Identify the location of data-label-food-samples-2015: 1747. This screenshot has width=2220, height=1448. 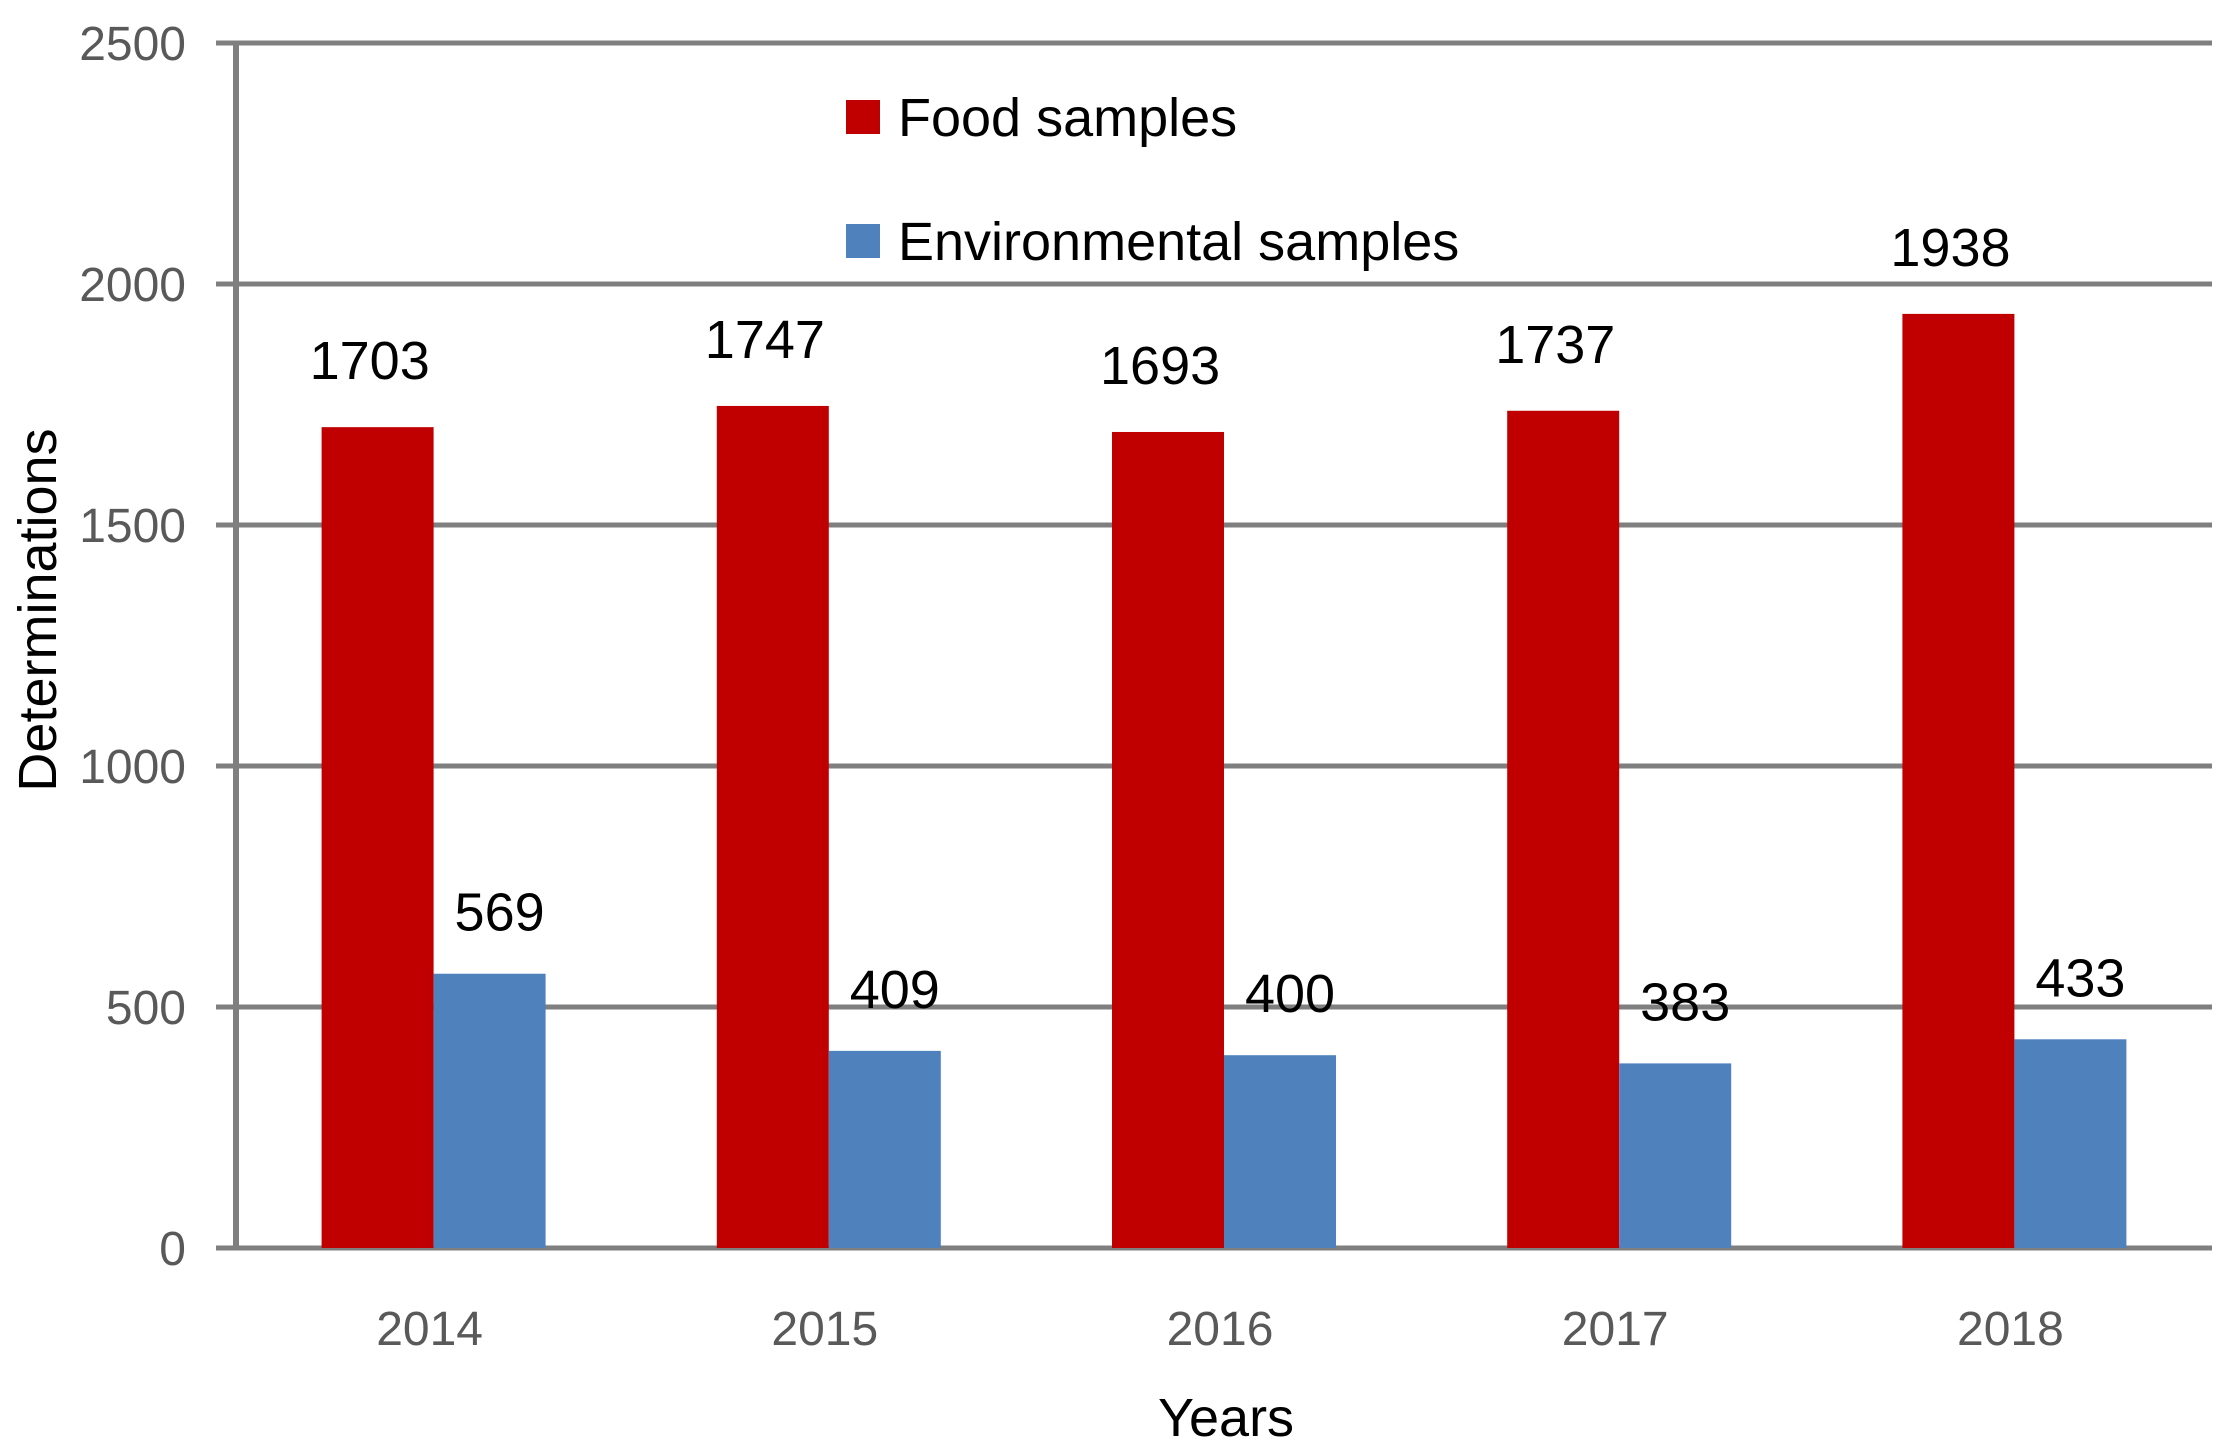
(765, 340).